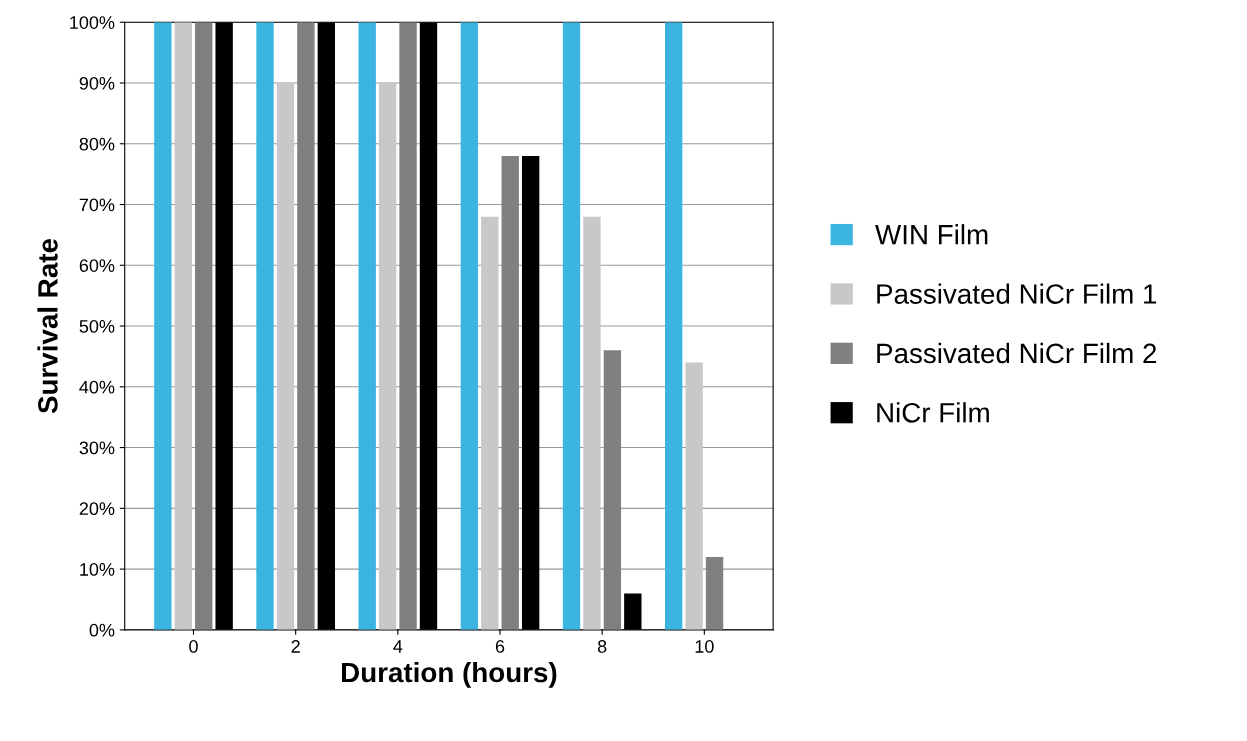  Describe the element at coordinates (500, 646) in the screenshot. I see `x-tick-label: 6` at that location.